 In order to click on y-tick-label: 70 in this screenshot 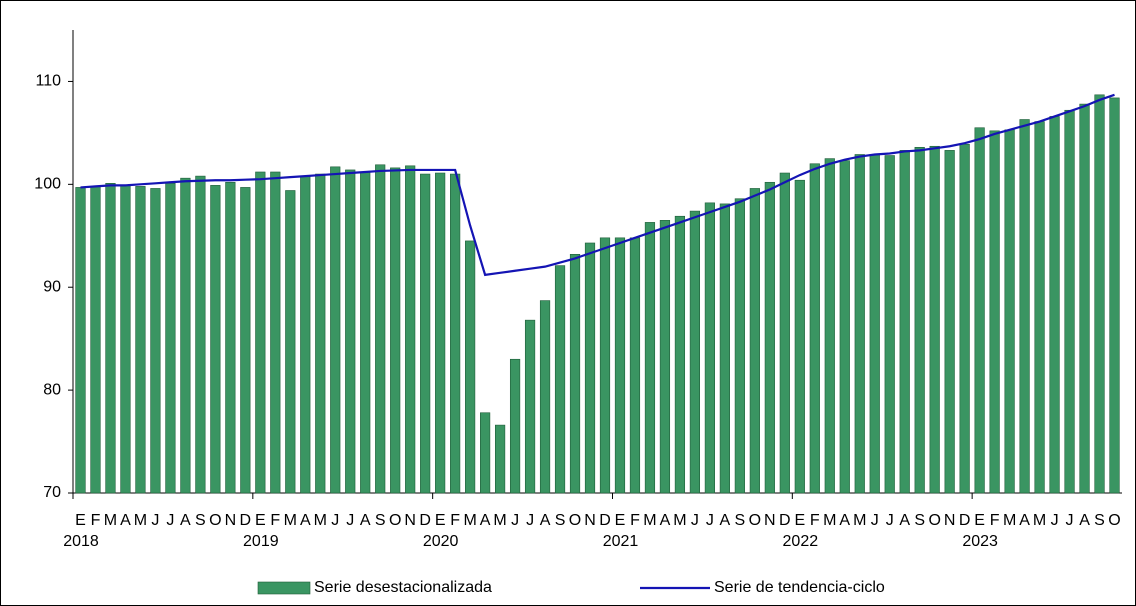, I will do `click(52, 492)`.